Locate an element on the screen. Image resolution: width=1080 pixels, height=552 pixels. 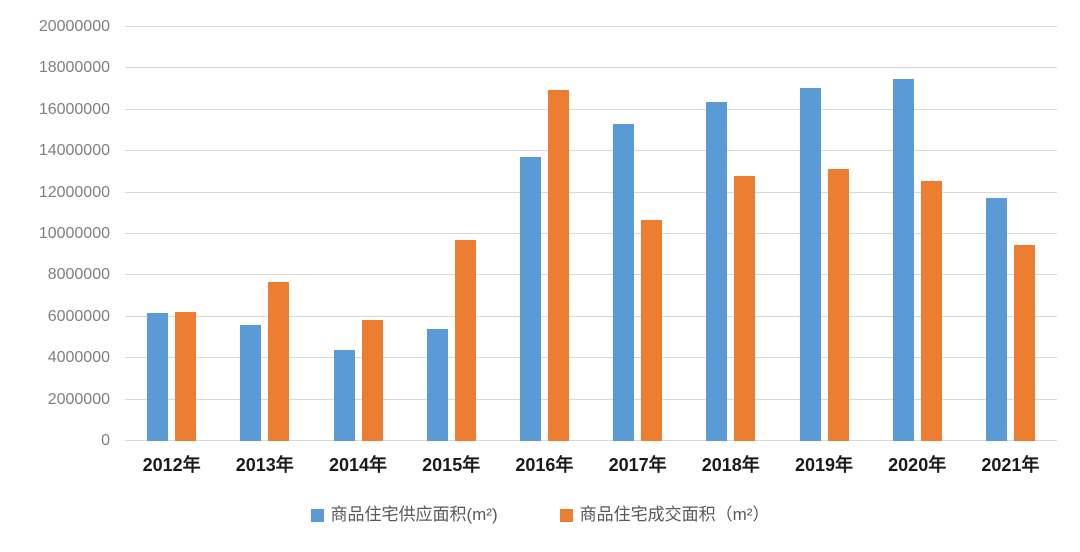
legend-item-supply: 商品住宅供应面积(m²) is located at coordinates (404, 515).